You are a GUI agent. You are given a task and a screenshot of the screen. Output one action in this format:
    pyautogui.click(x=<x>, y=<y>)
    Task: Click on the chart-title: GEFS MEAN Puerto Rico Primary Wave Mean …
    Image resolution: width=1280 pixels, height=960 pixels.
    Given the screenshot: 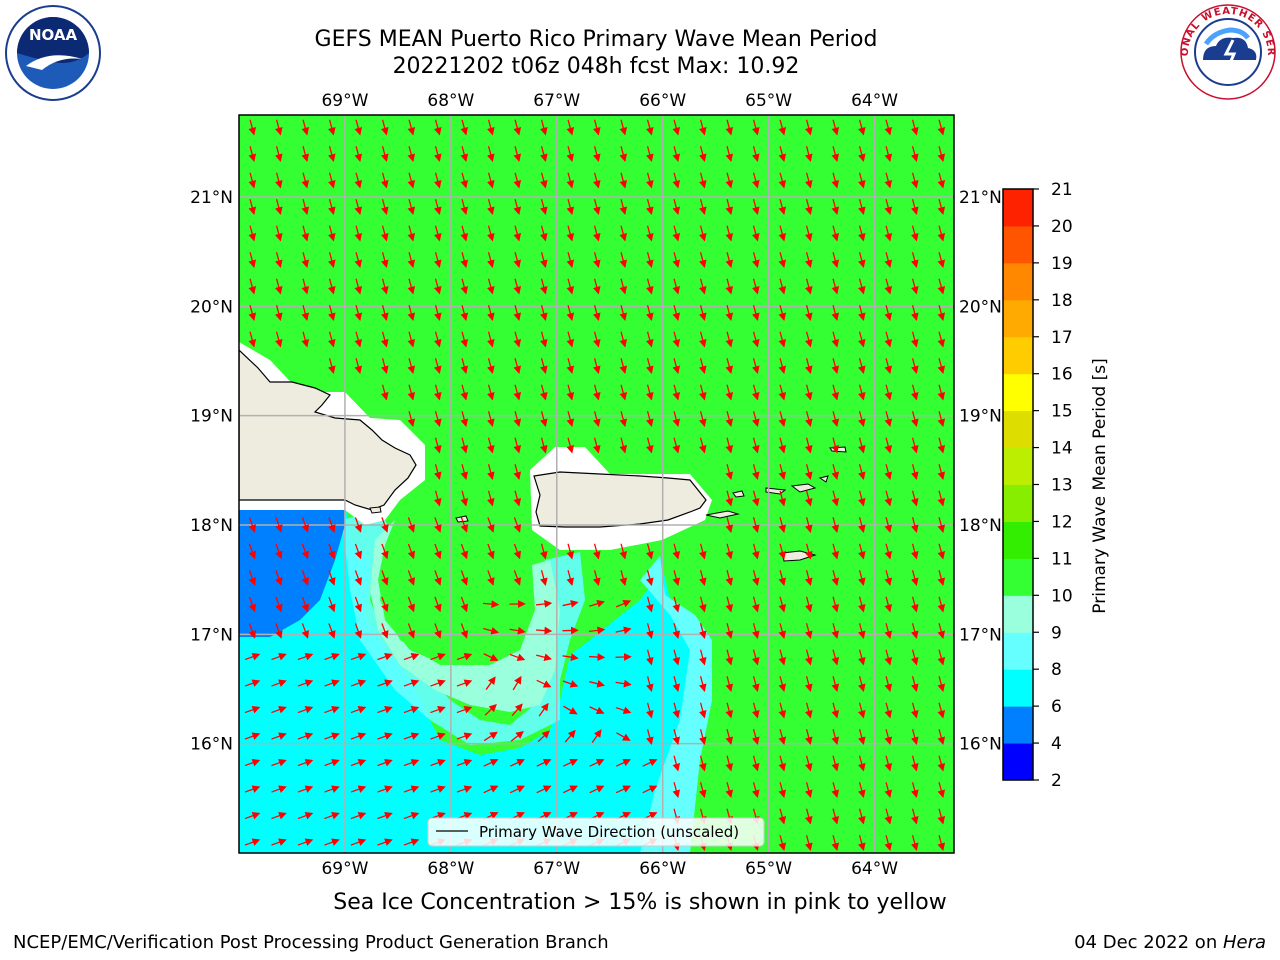 What is the action you would take?
    pyautogui.click(x=596, y=39)
    